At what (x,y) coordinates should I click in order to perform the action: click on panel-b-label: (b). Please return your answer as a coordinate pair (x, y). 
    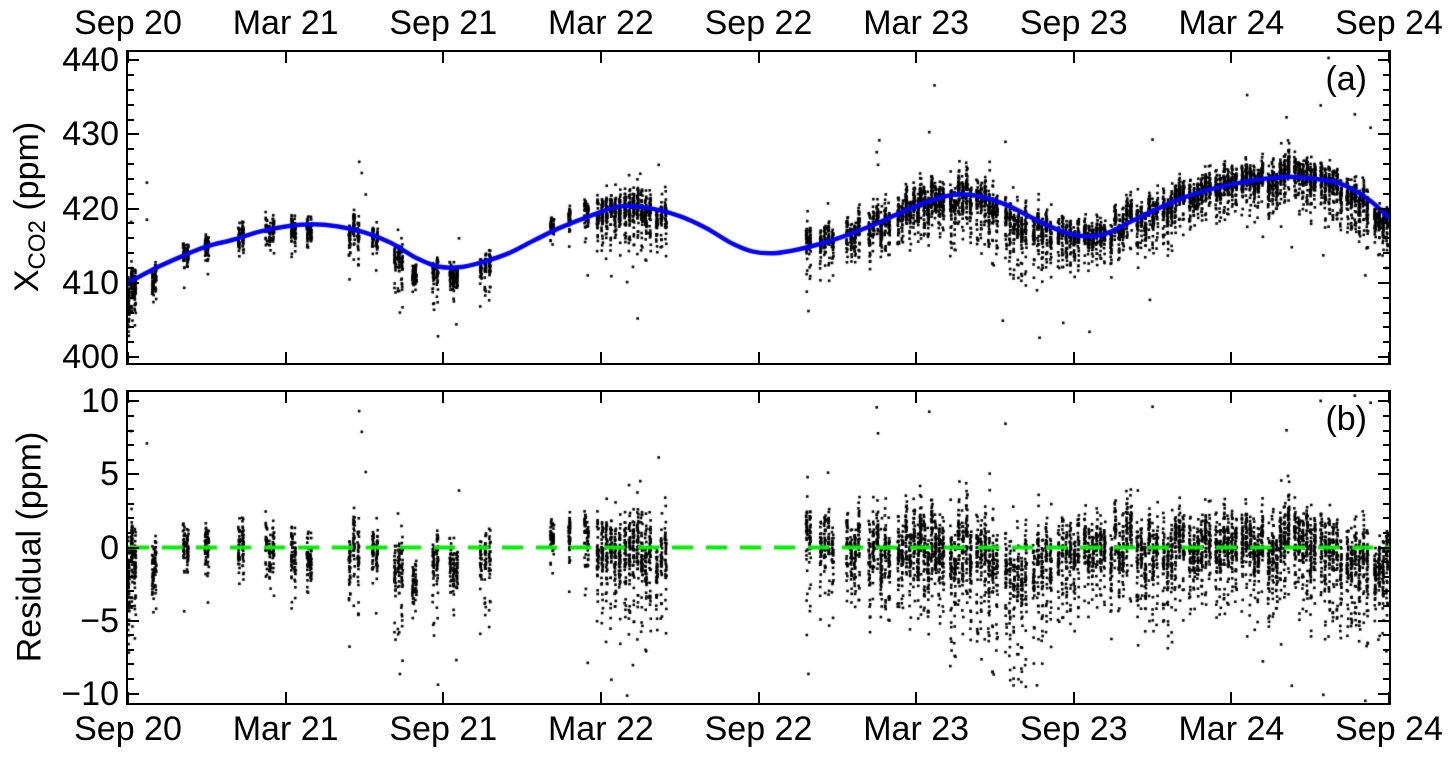
    Looking at the image, I should click on (1346, 419).